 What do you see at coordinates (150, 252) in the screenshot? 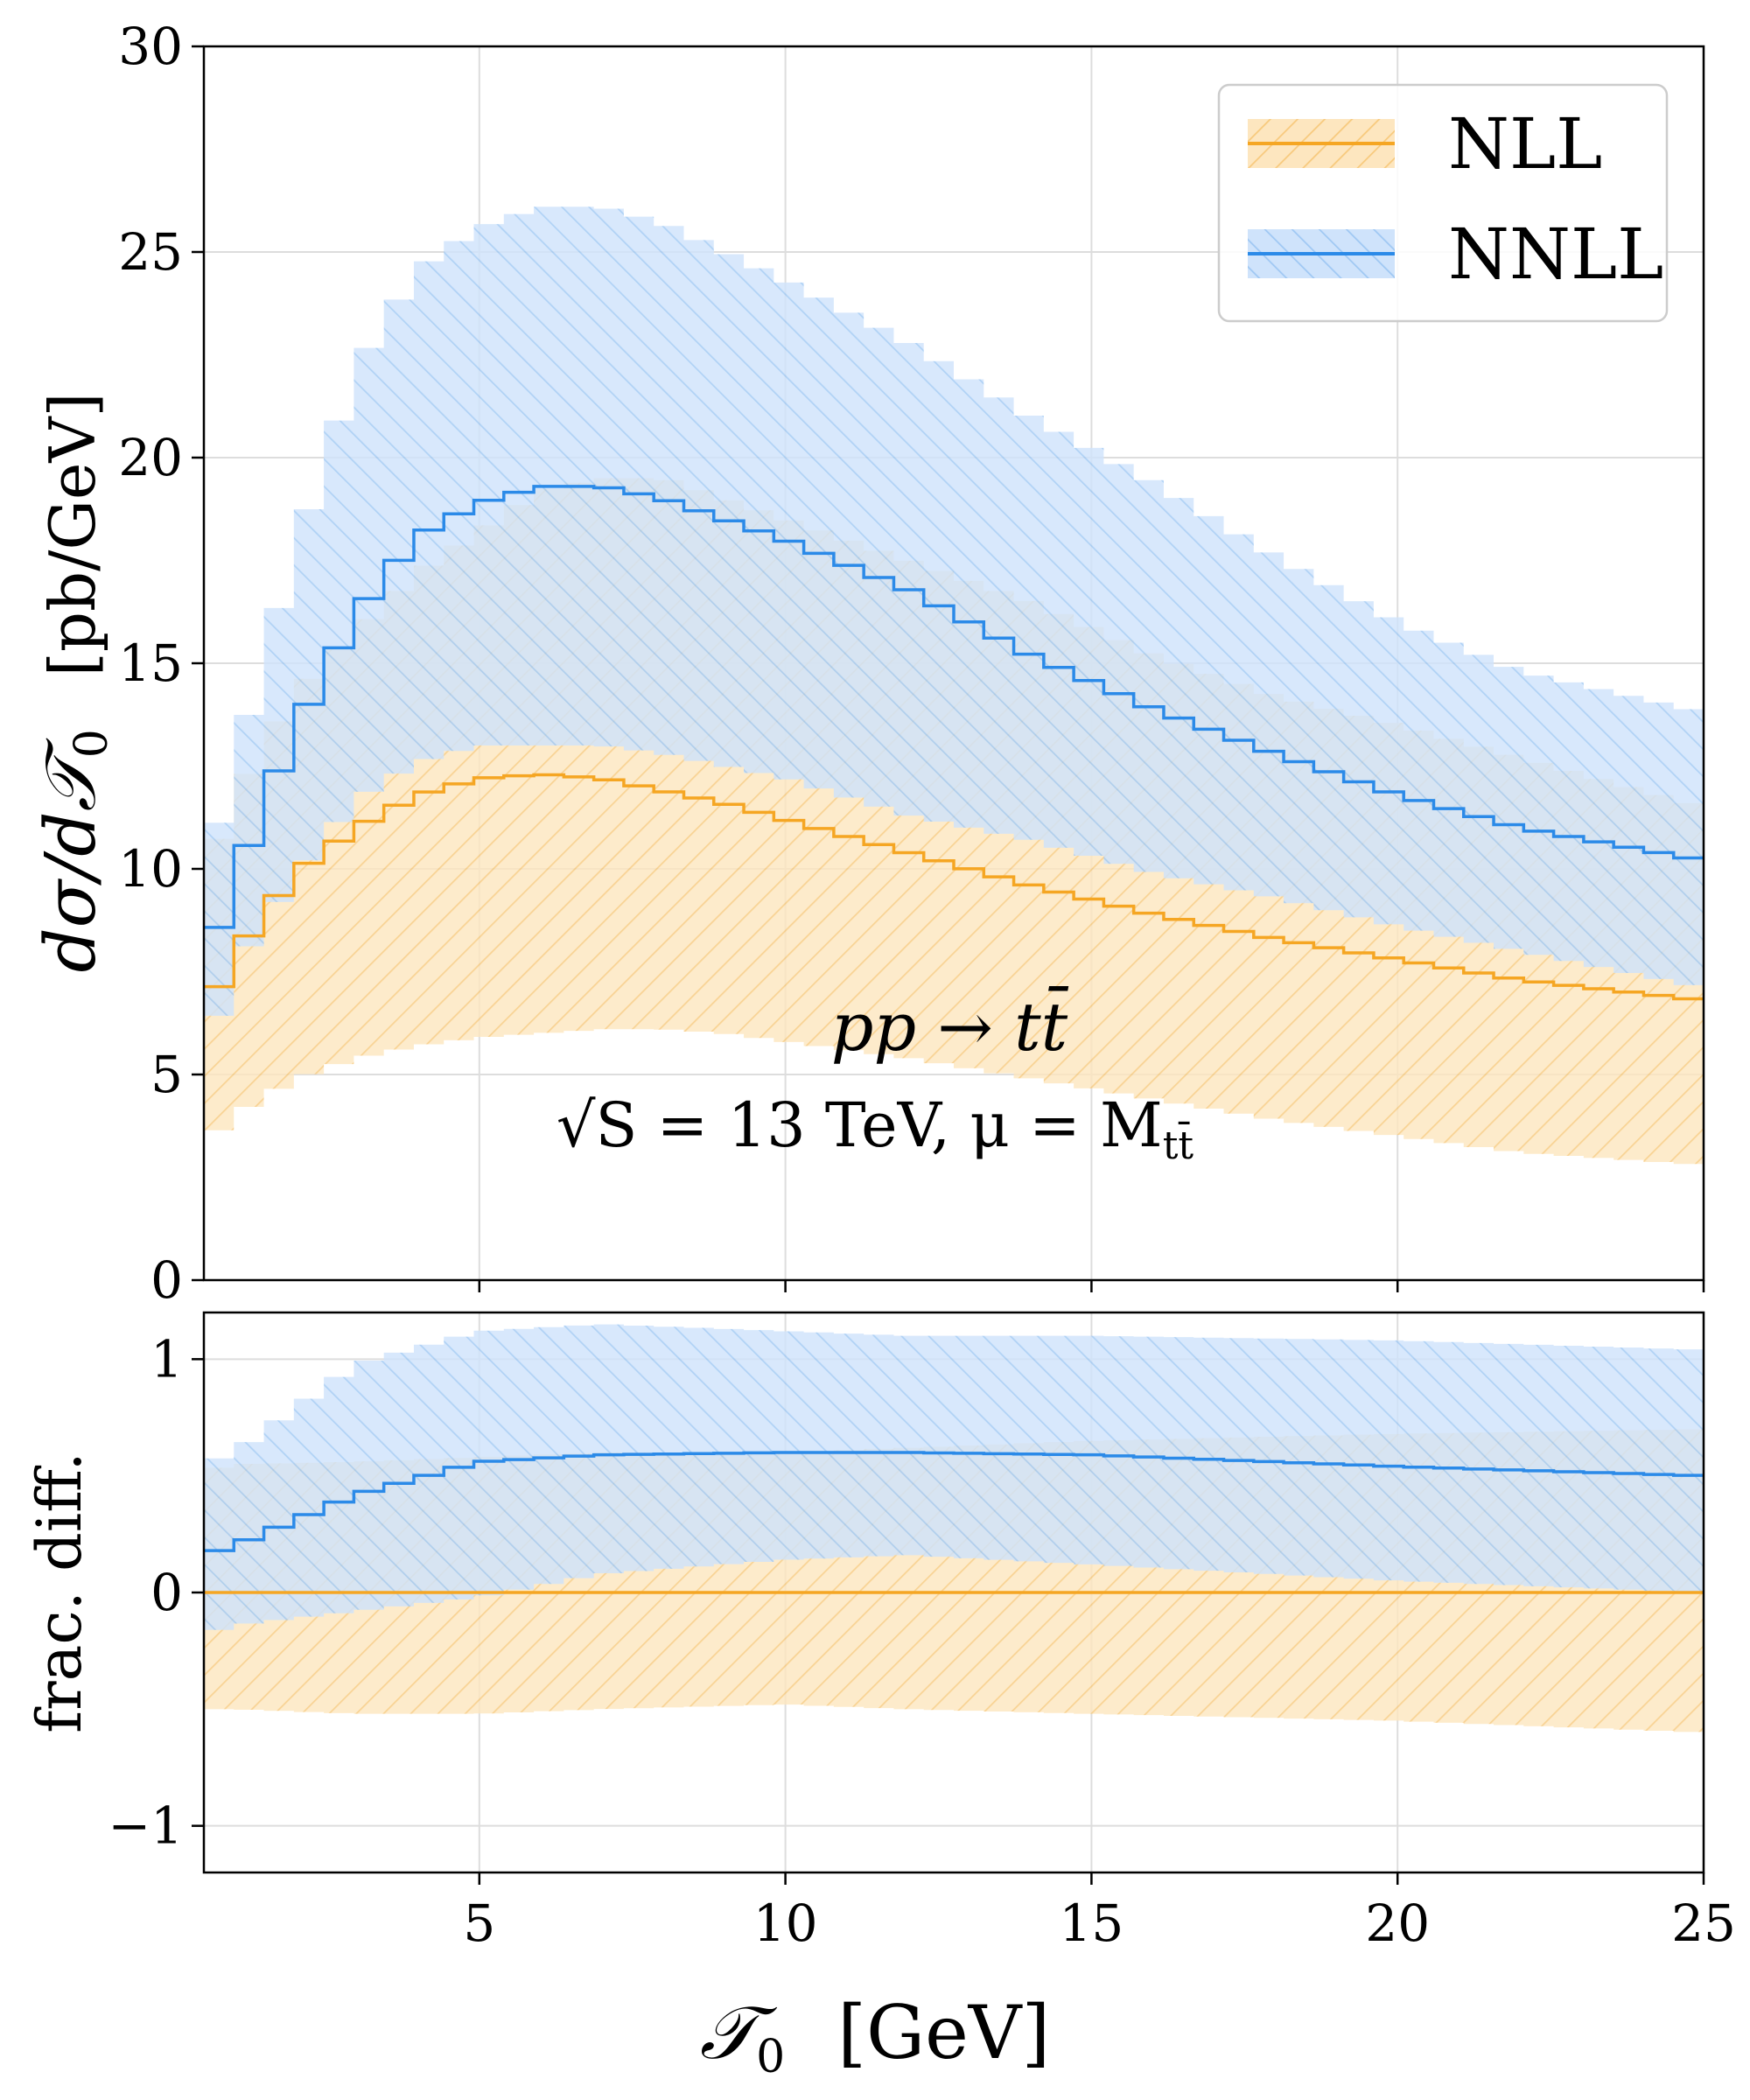
I see `y-tick-label: 25` at bounding box center [150, 252].